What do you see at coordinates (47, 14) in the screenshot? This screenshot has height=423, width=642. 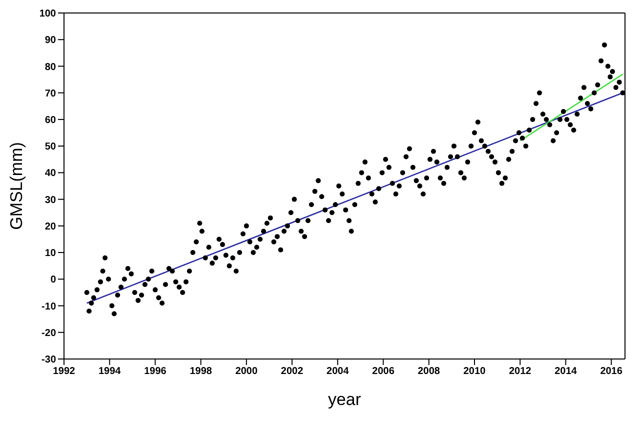 I see `y-tick-label: 100` at bounding box center [47, 14].